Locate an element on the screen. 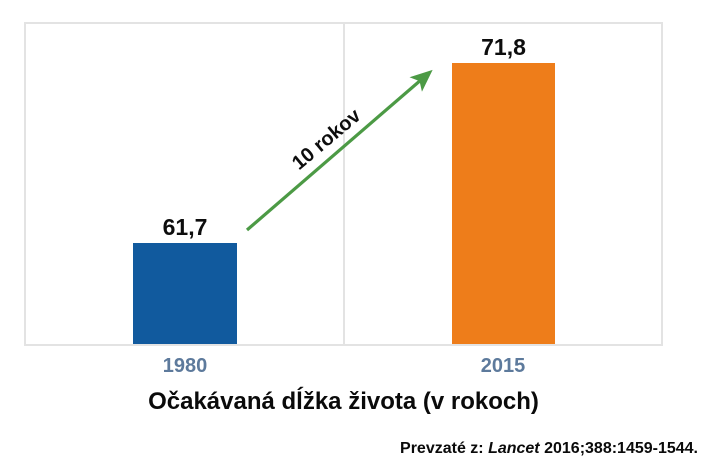  x-axis-label-1980: 1980 is located at coordinates (185, 366).